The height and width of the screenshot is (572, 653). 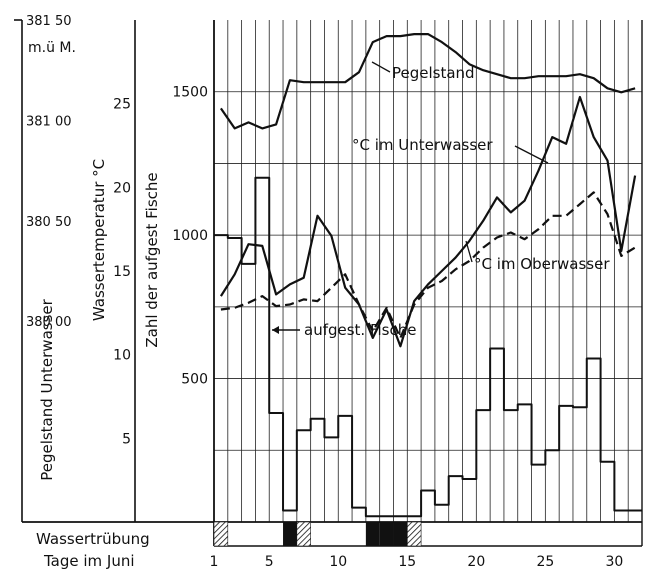 What do you see at coordinates (122, 356) in the screenshot?
I see `temp-tick-label: 10` at bounding box center [122, 356].